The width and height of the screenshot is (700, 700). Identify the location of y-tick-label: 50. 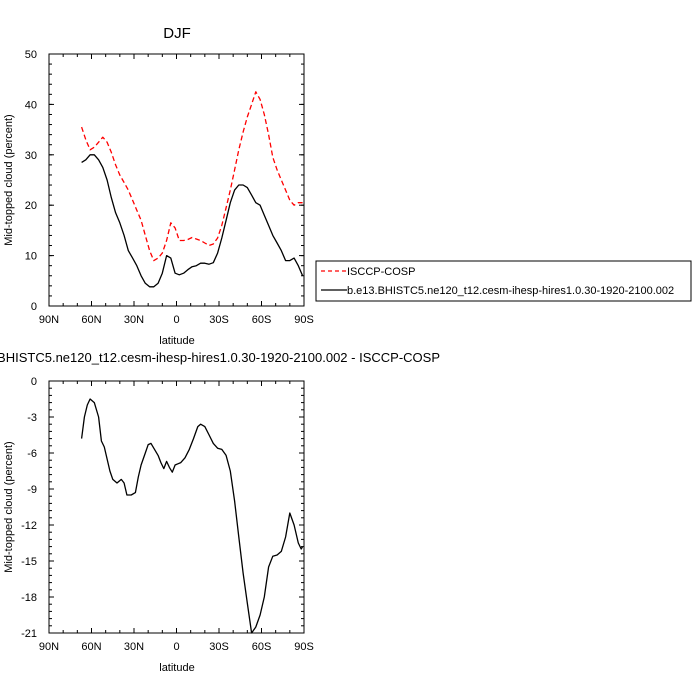
(31, 55).